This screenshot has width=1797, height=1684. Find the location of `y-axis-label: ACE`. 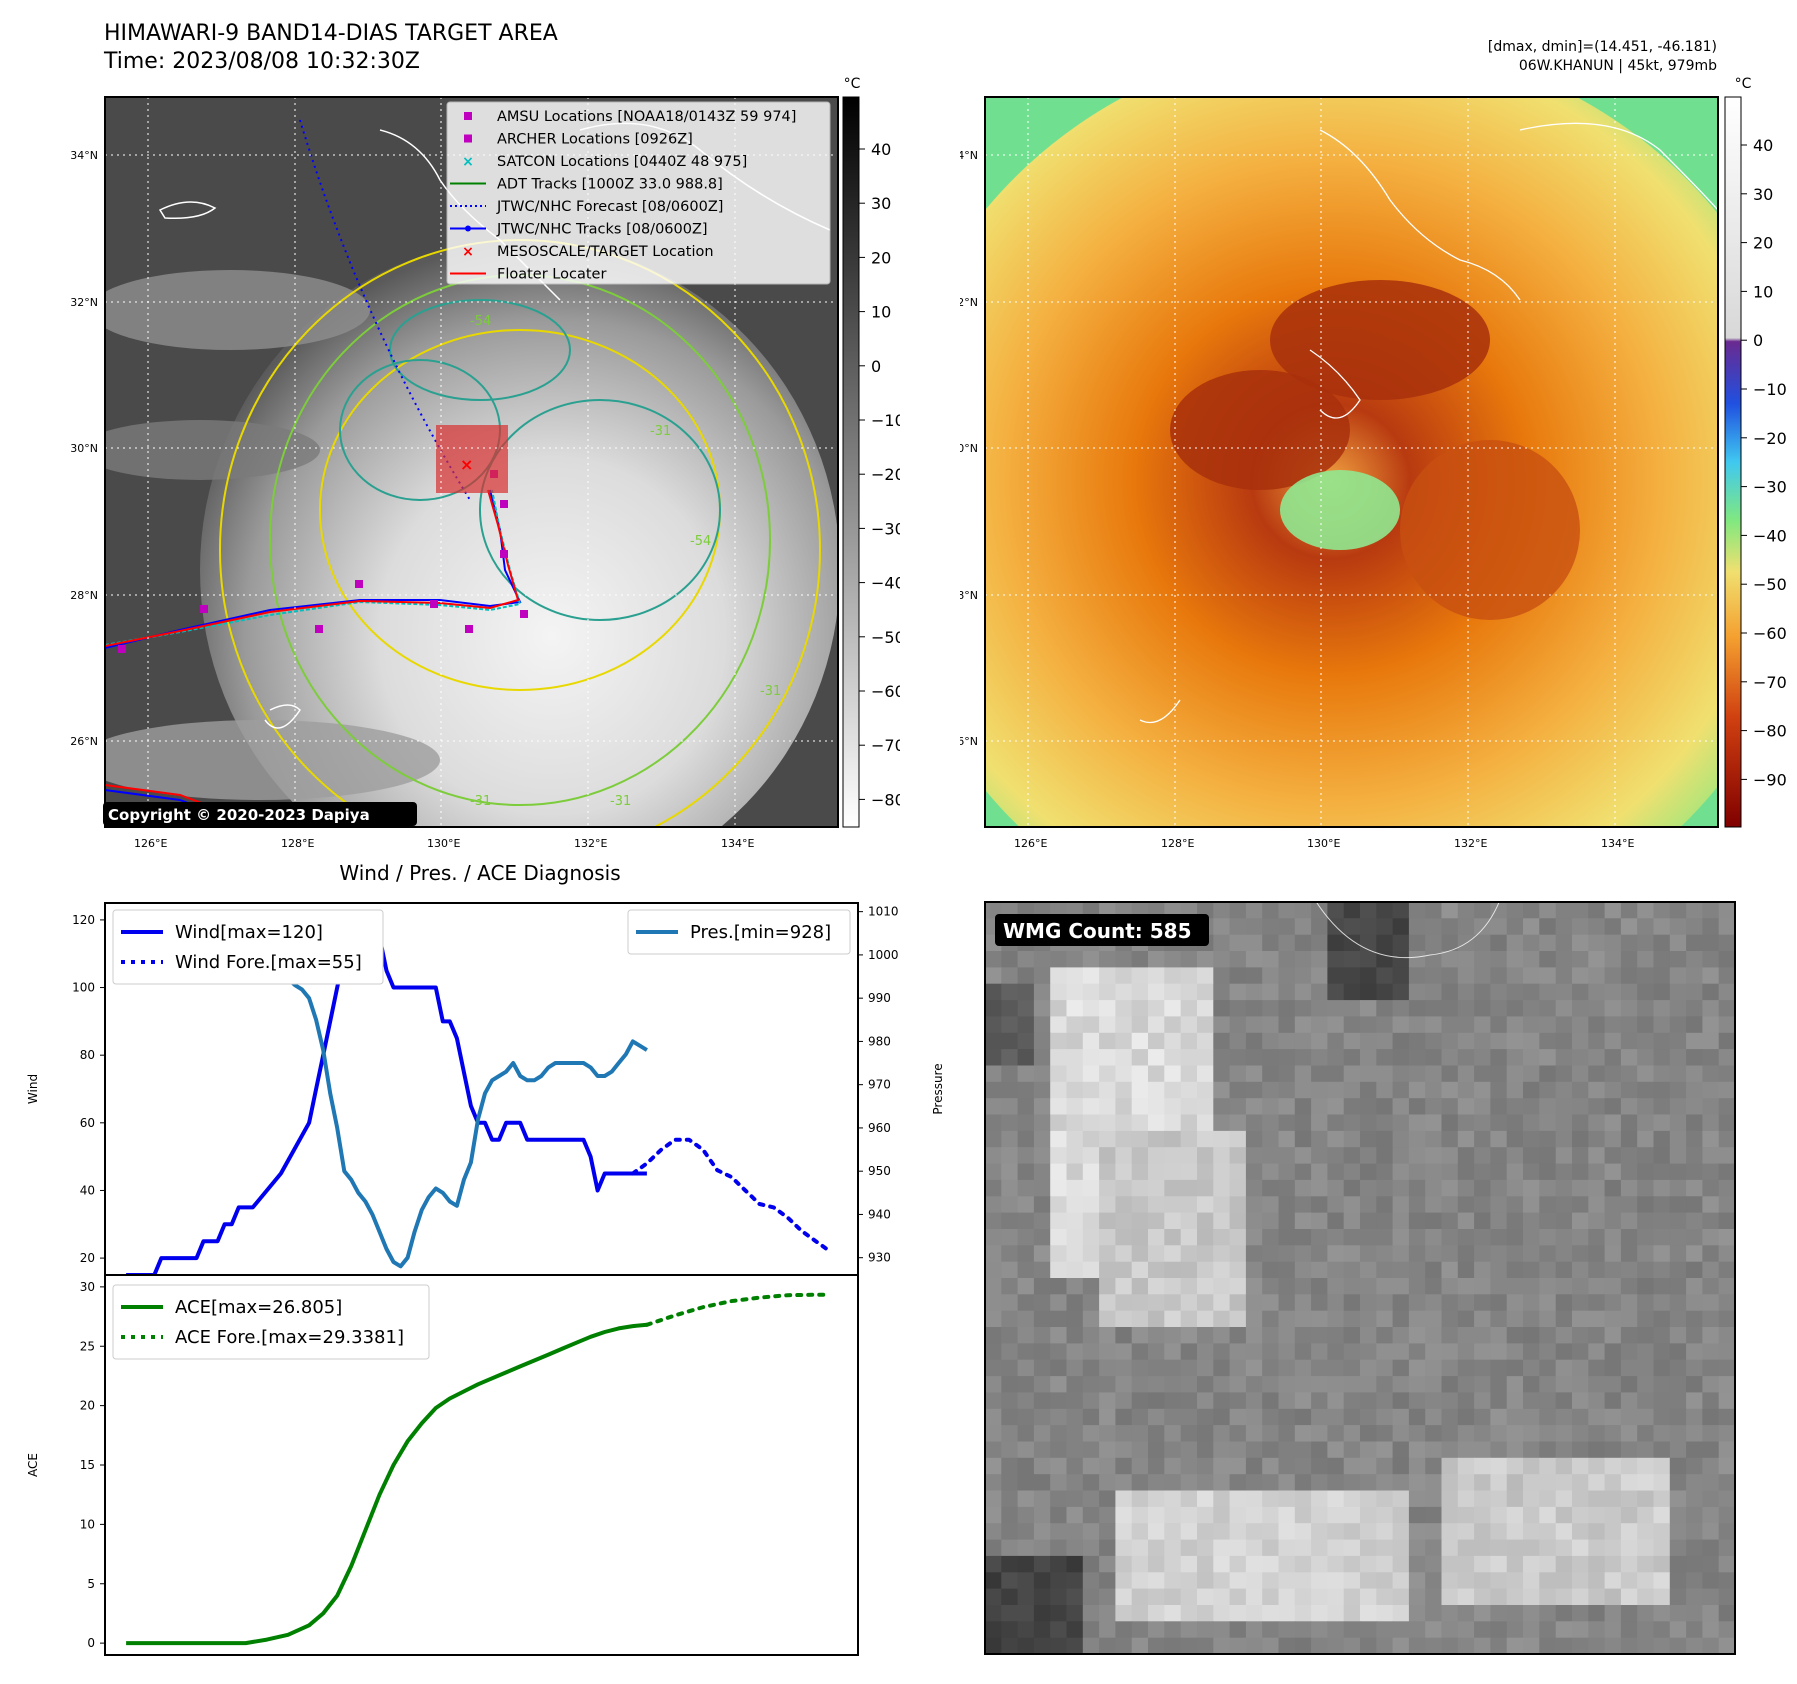

y-axis-label: ACE is located at coordinates (33, 1465).